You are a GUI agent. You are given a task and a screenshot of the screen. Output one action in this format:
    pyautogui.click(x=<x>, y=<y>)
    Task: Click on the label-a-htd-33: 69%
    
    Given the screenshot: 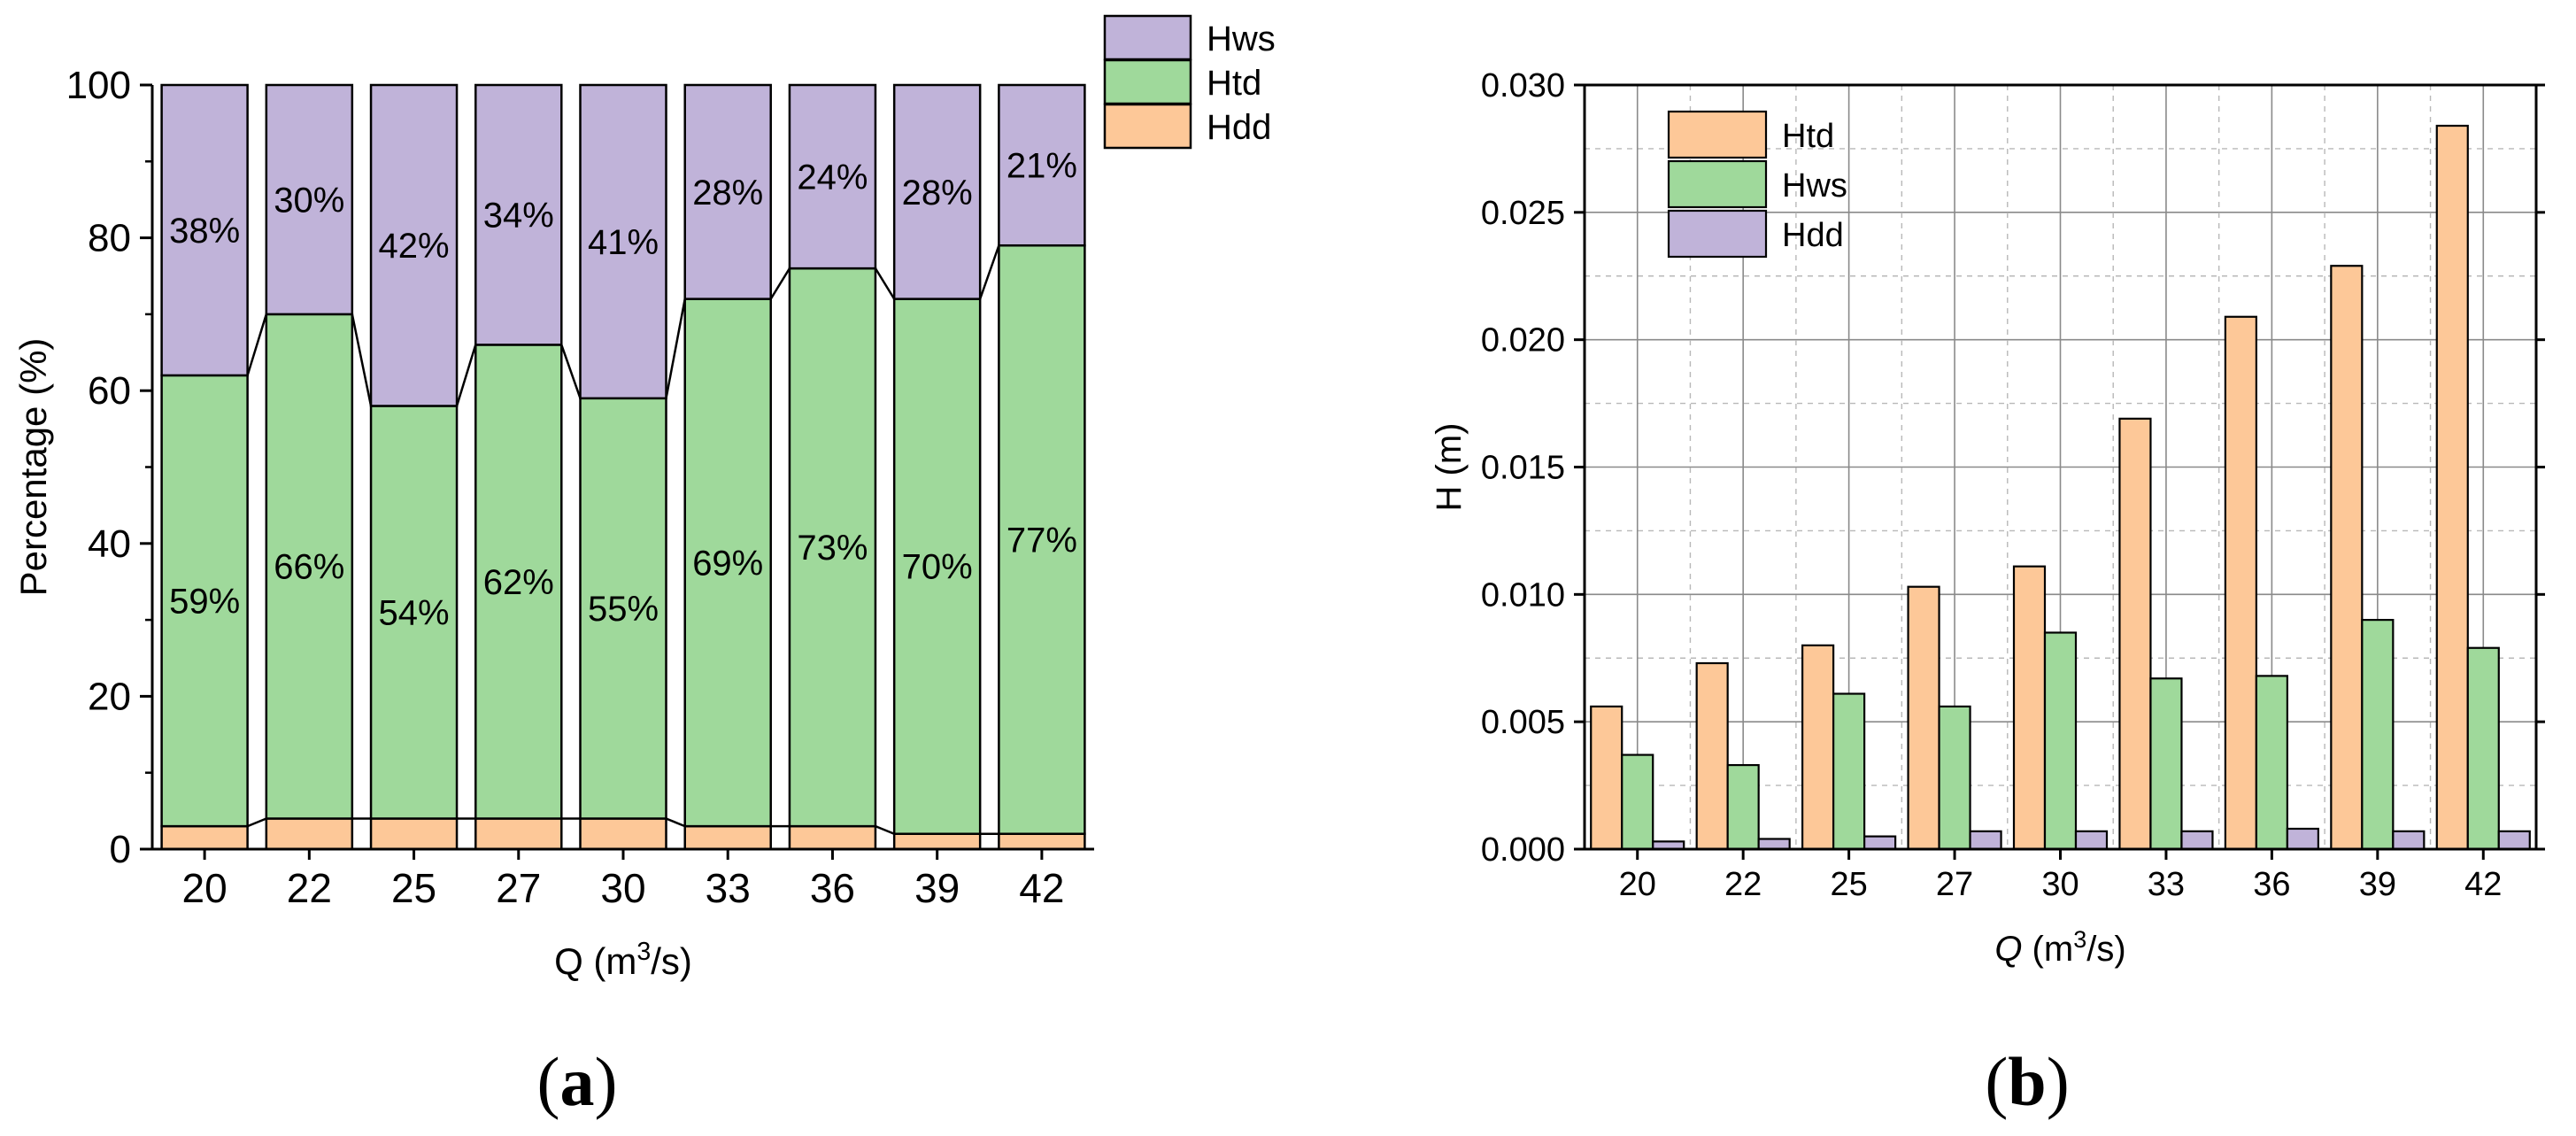 What is the action you would take?
    pyautogui.click(x=727, y=563)
    